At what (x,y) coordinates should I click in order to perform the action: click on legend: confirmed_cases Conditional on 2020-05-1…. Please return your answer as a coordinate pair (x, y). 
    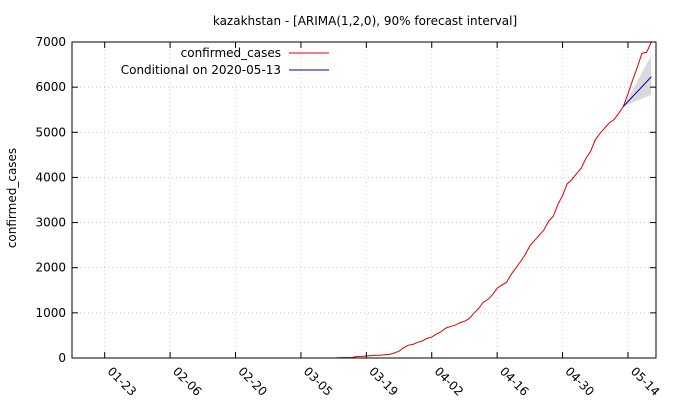
    Looking at the image, I should click on (225, 61).